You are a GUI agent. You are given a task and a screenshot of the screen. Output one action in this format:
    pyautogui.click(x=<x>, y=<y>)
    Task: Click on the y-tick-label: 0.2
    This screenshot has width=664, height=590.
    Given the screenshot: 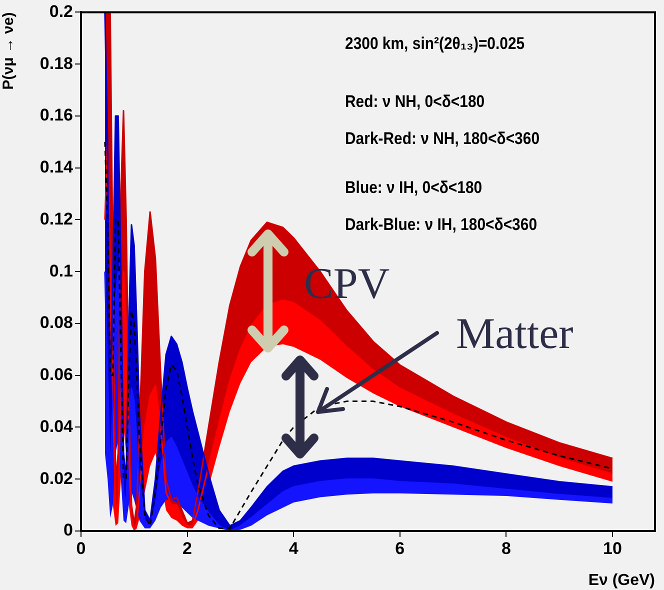 What is the action you would take?
    pyautogui.click(x=61, y=11)
    